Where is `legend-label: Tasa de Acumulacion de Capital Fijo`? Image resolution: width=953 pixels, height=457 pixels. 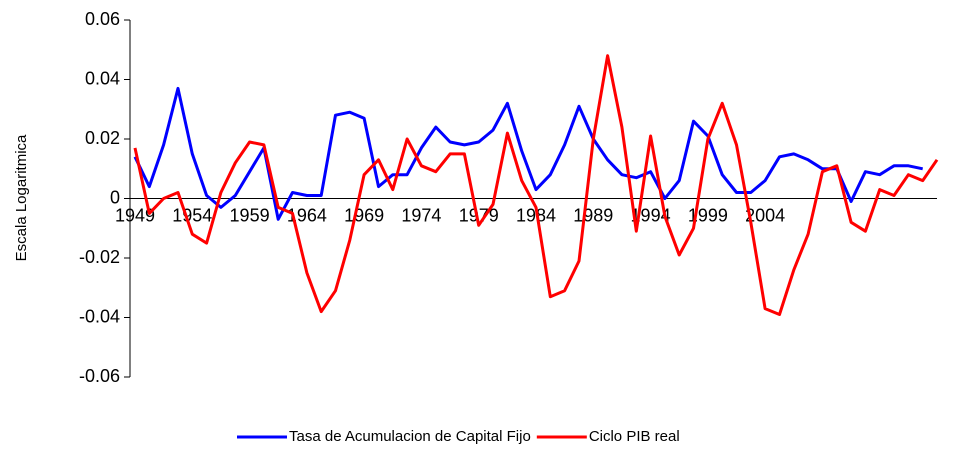 legend-label: Tasa de Acumulacion de Capital Fijo is located at coordinates (410, 436).